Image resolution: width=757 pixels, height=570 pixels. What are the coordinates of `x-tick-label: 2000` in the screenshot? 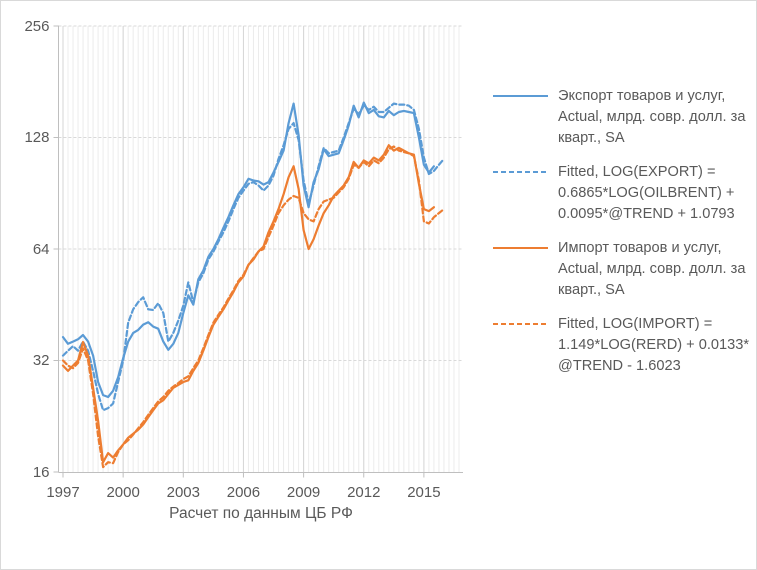 It's located at (123, 492).